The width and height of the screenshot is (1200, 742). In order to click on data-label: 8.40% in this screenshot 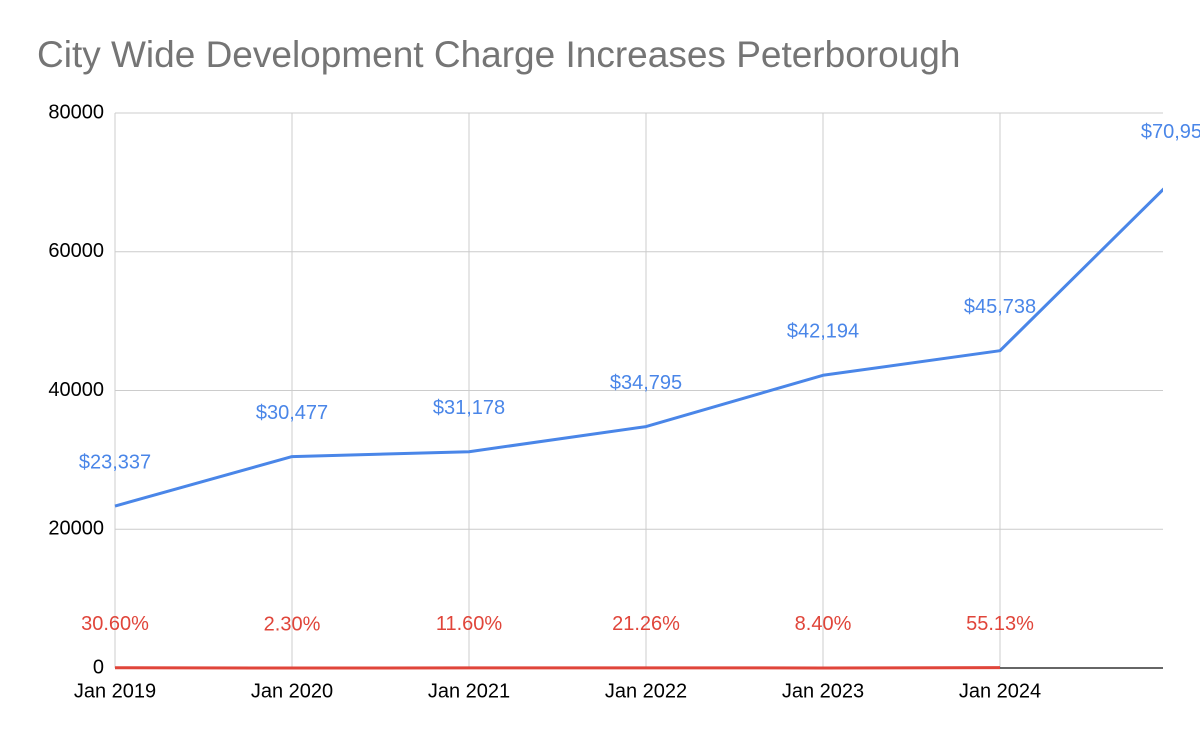, I will do `click(823, 624)`.